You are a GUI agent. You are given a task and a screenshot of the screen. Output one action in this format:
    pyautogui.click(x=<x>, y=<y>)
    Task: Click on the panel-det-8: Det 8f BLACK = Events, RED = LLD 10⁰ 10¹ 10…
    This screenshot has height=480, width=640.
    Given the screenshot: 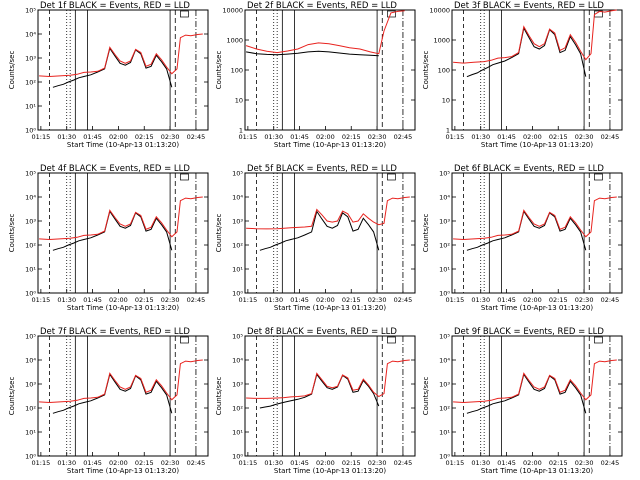 What is the action you would take?
    pyautogui.click(x=315, y=401)
    